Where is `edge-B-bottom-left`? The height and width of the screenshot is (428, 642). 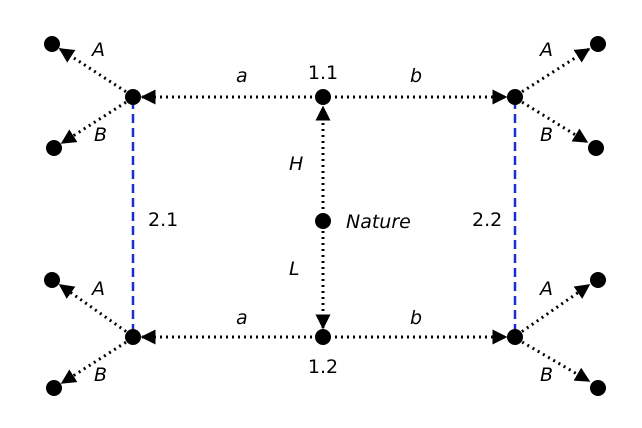 edge-B-bottom-left is located at coordinates (96, 361).